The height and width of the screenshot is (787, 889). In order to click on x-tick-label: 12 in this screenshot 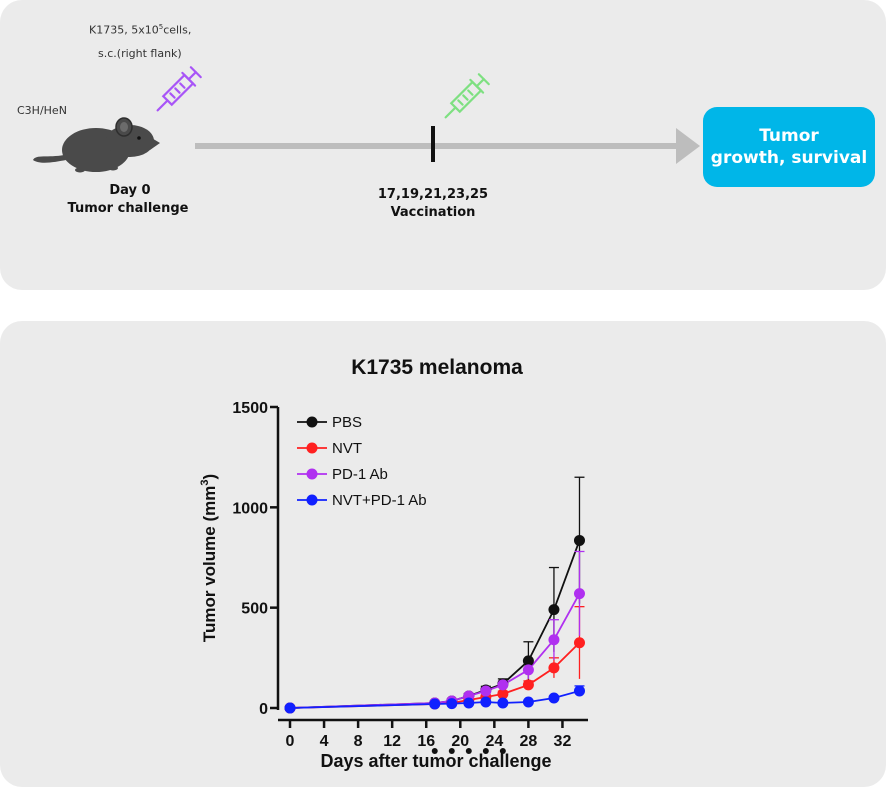, I will do `click(392, 741)`.